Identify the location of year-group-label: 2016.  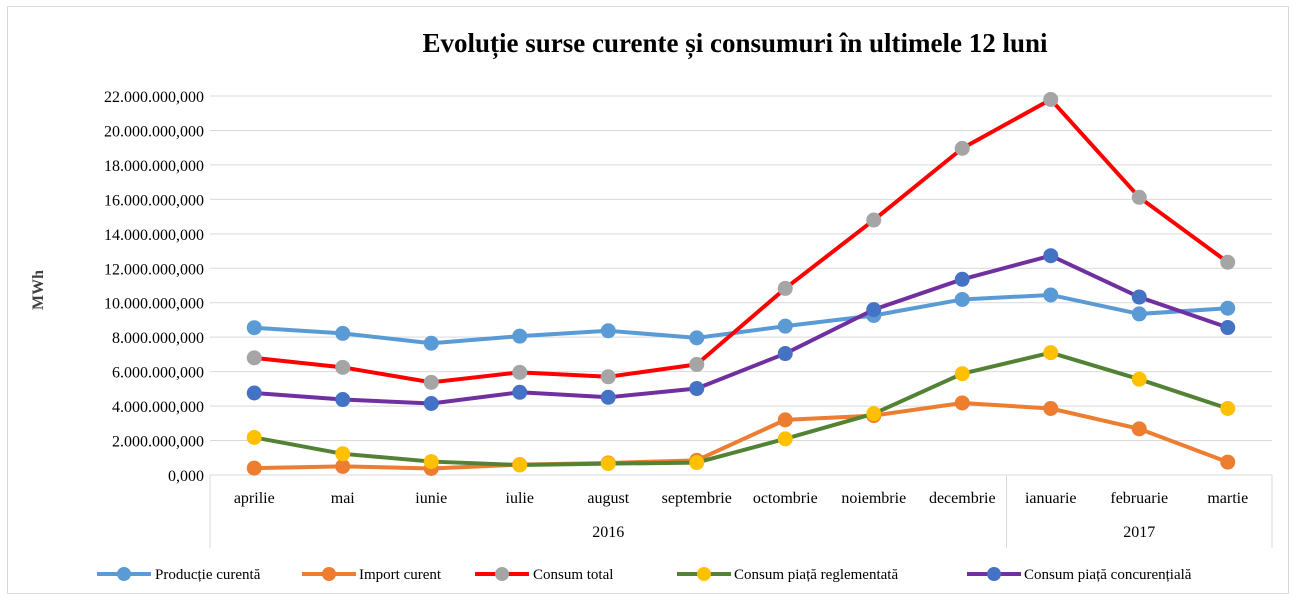
(608, 532).